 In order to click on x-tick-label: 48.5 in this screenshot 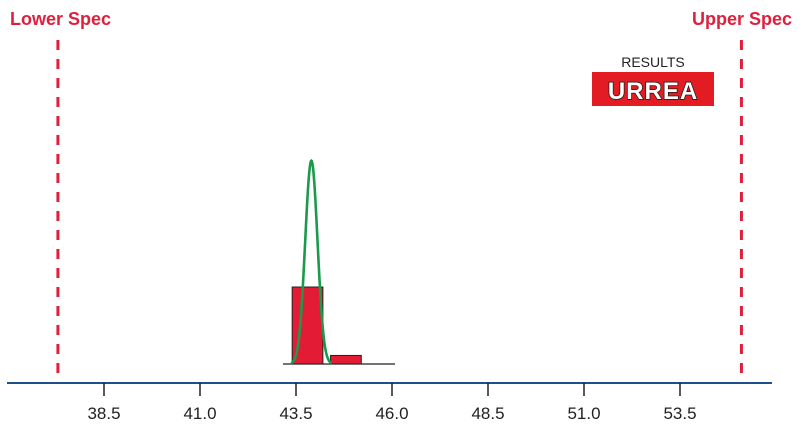, I will do `click(487, 413)`.